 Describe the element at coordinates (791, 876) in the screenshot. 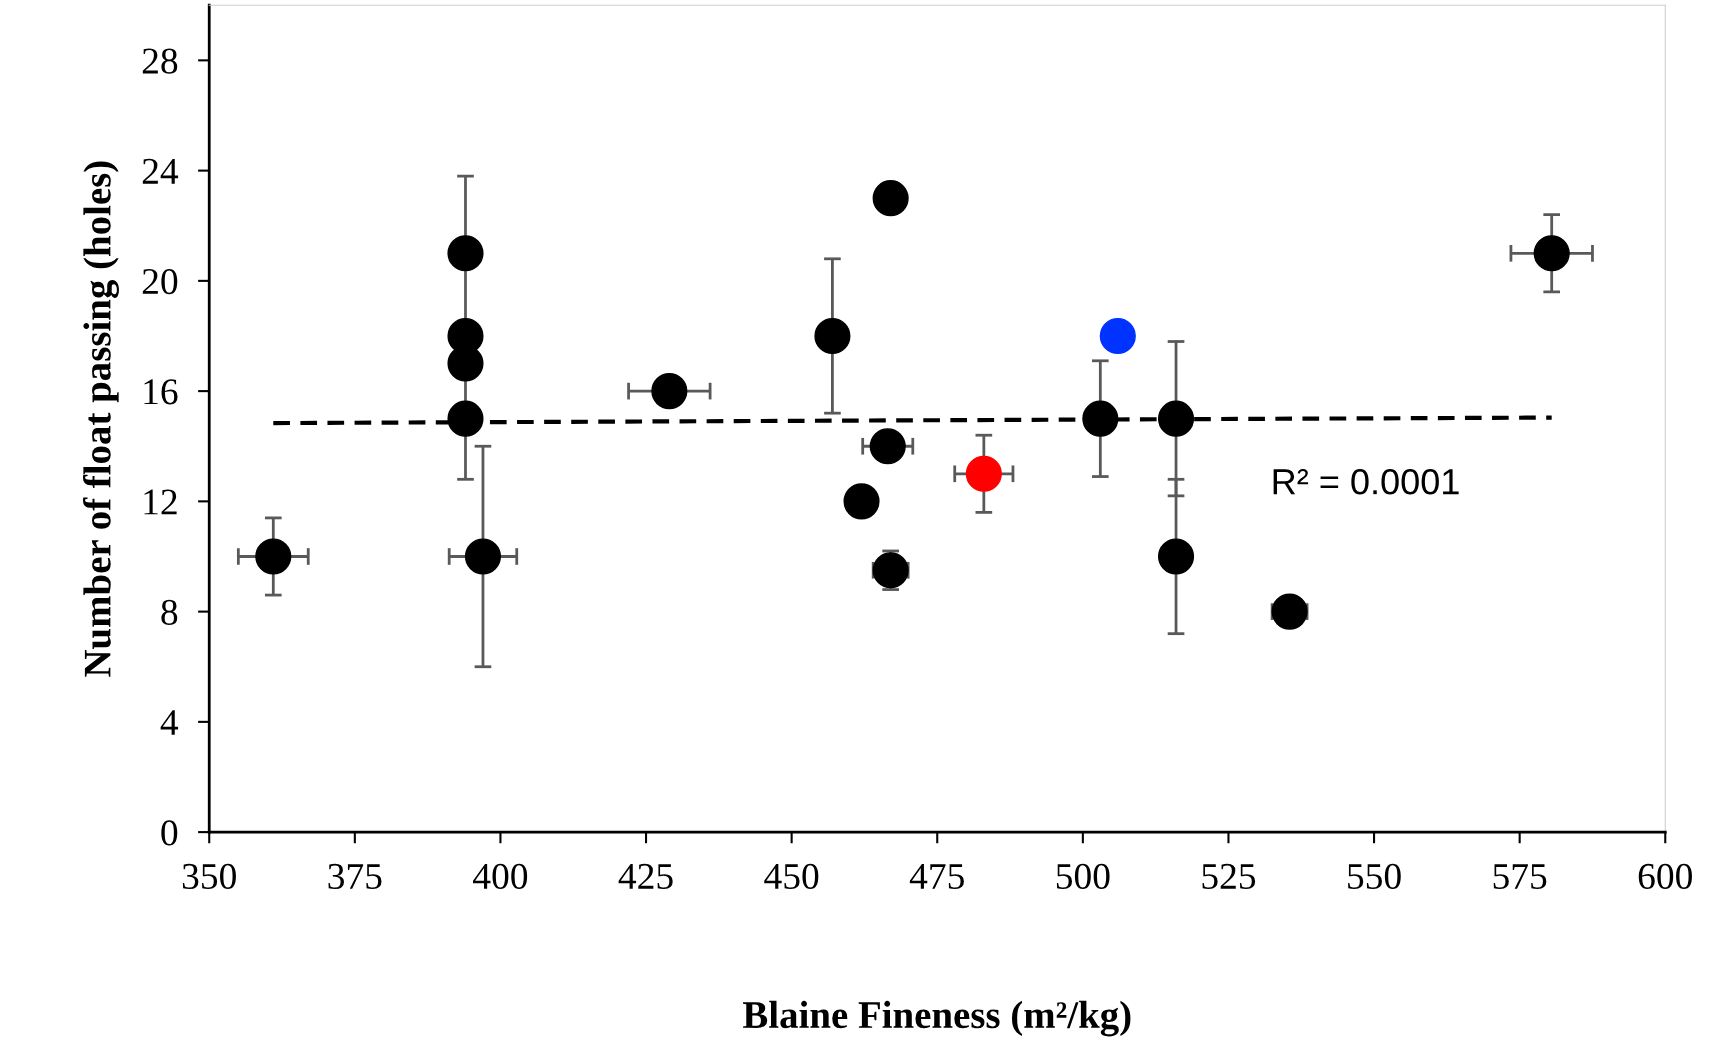

I see `x-tick-label: 450` at that location.